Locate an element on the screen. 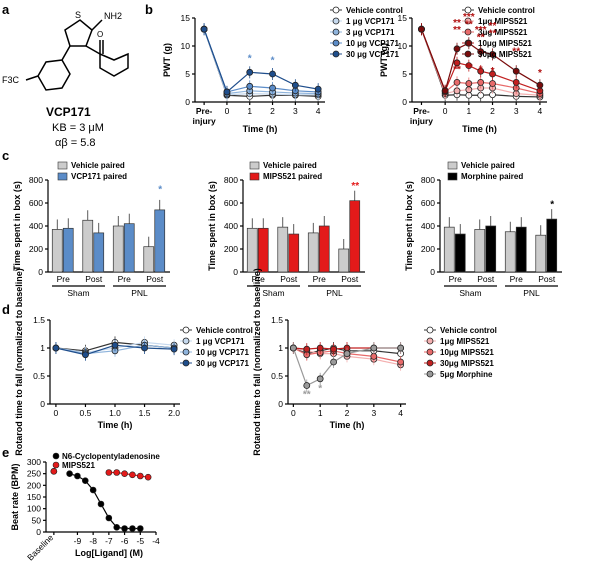 The height and width of the screenshot is (562, 600). d_left-legend-label-0: Vehicle control is located at coordinates (224, 330).